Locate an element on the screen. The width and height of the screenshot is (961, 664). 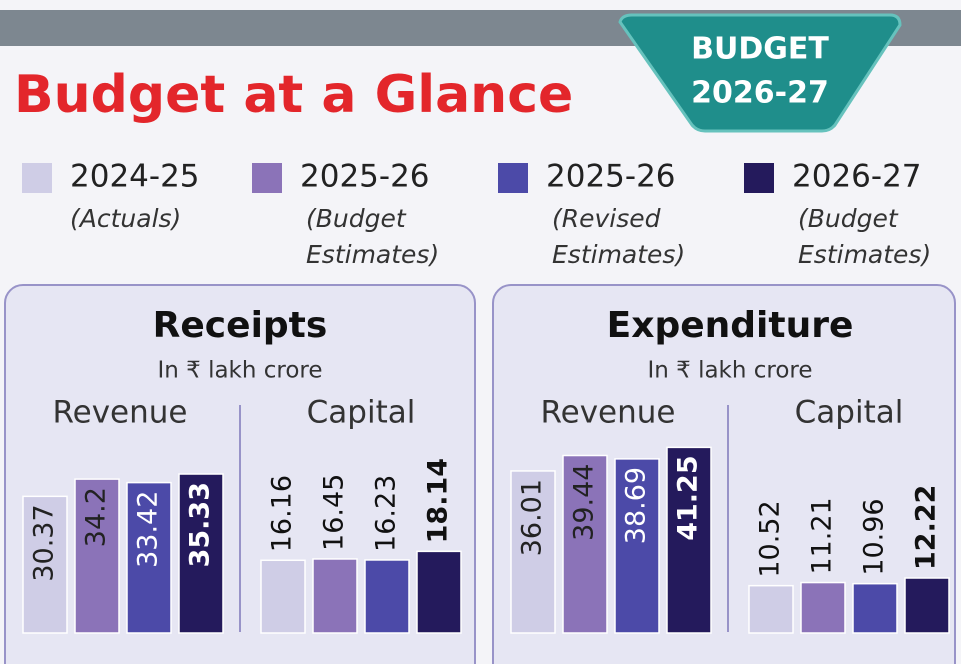
value-label: 16.23 is located at coordinates (386, 513).